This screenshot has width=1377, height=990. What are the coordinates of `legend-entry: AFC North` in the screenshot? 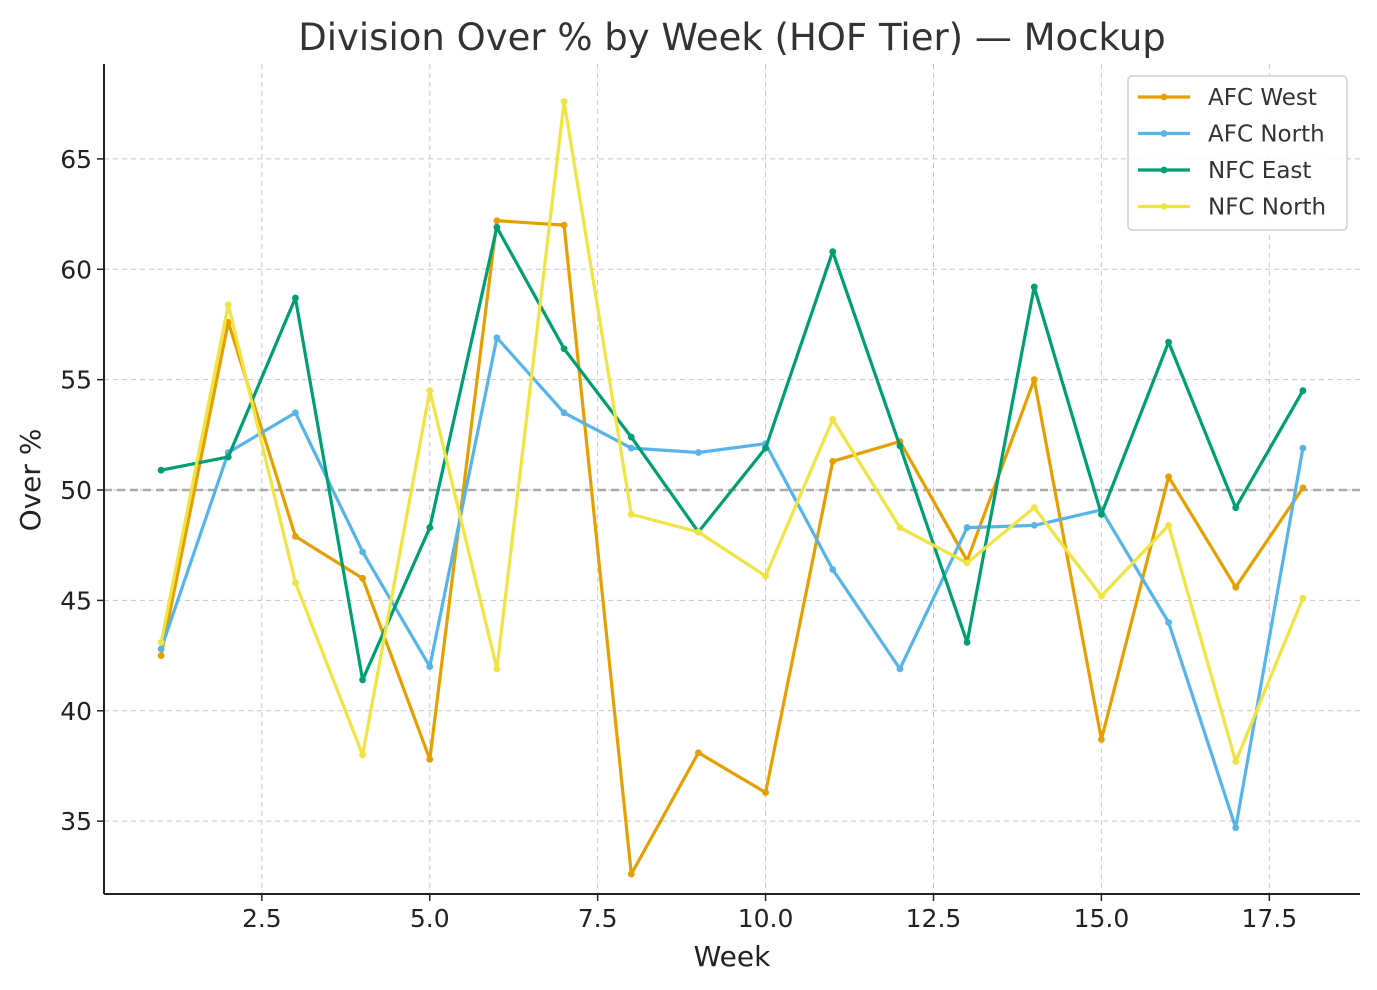 It's located at (1231, 135).